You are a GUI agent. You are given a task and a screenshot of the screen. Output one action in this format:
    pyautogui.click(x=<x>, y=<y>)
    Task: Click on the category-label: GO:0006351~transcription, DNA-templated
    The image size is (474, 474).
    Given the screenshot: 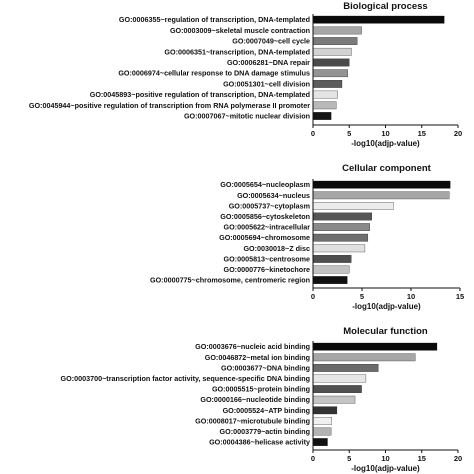 What is the action you would take?
    pyautogui.click(x=237, y=51)
    